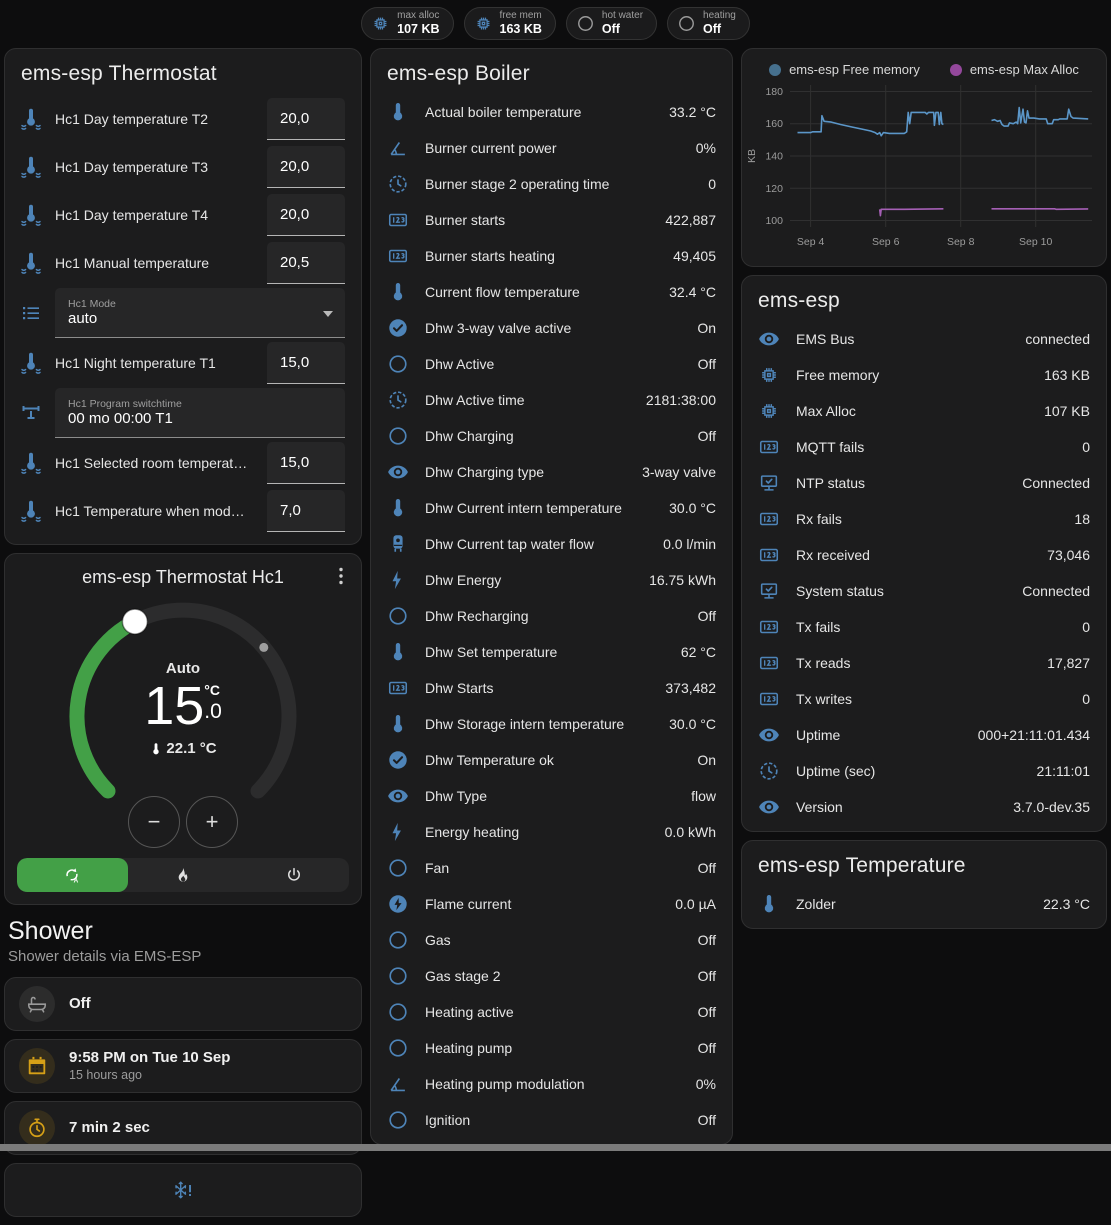 This screenshot has width=1111, height=1225. I want to click on entity-row: Burner current power 0%, so click(551, 148).